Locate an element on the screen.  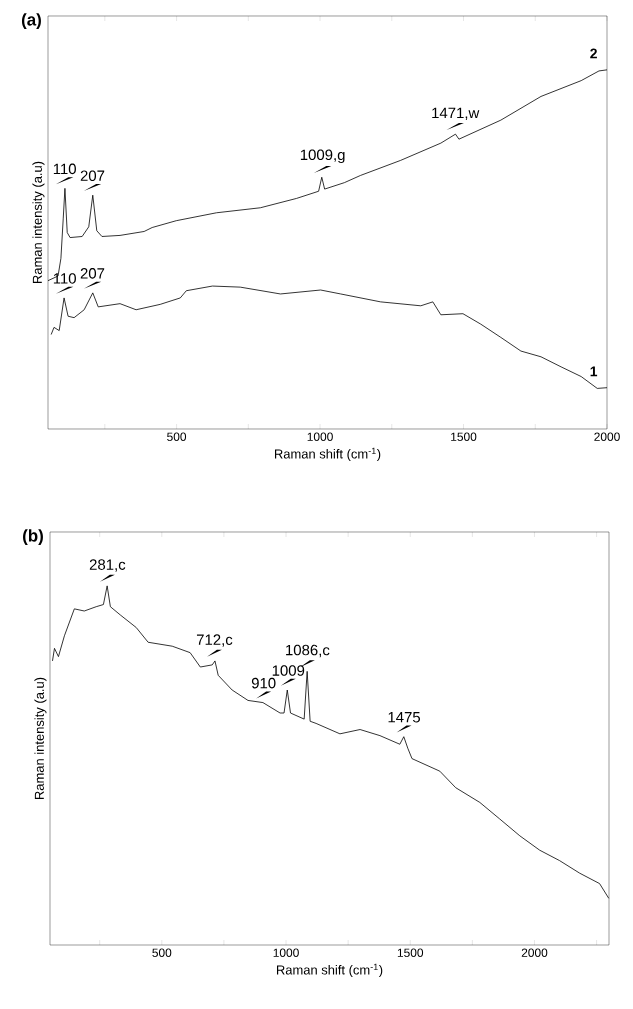
annotation: 712,c is located at coordinates (214, 640).